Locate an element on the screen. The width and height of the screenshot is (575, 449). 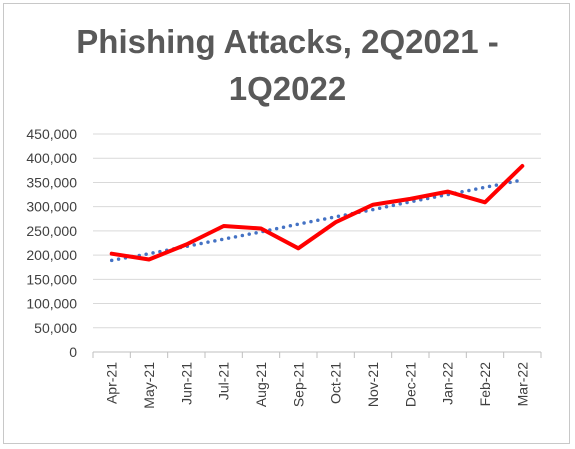
y-tick-label: 100,000 is located at coordinates (51, 304).